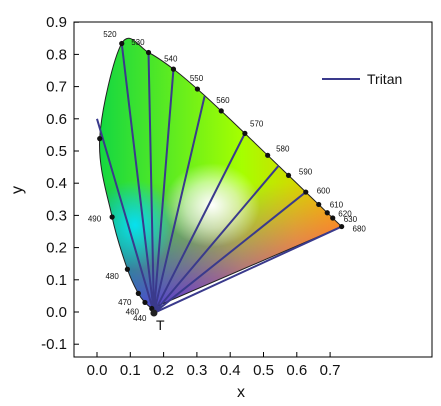 The width and height of the screenshot is (441, 406). What do you see at coordinates (263, 370) in the screenshot?
I see `x-tick-label-5: 0.5` at bounding box center [263, 370].